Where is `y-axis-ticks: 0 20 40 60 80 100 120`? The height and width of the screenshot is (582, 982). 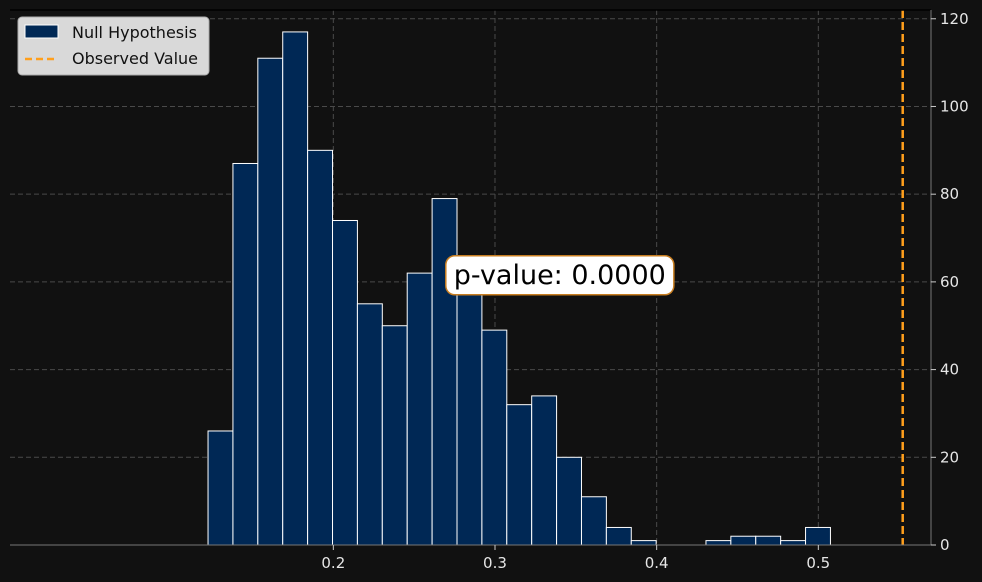 y-axis-ticks: 0 20 40 60 80 100 120 is located at coordinates (950, 282).